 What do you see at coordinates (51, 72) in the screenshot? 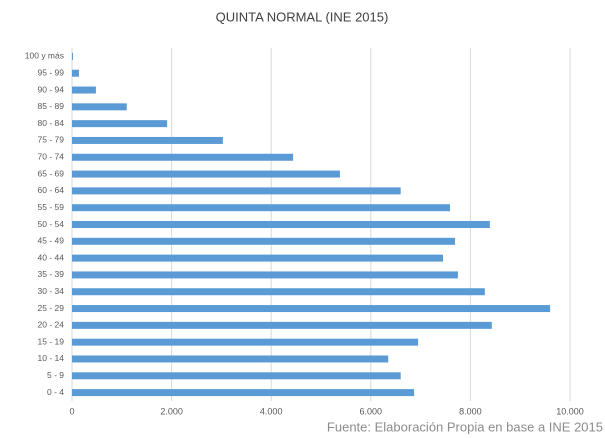
I see `y-tick-label: 95 - 99` at bounding box center [51, 72].